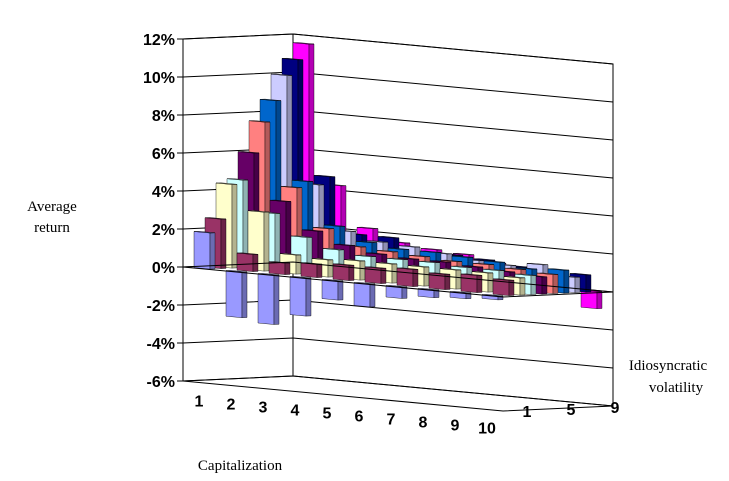  What do you see at coordinates (487, 429) in the screenshot?
I see `x-tick-label: 10` at bounding box center [487, 429].